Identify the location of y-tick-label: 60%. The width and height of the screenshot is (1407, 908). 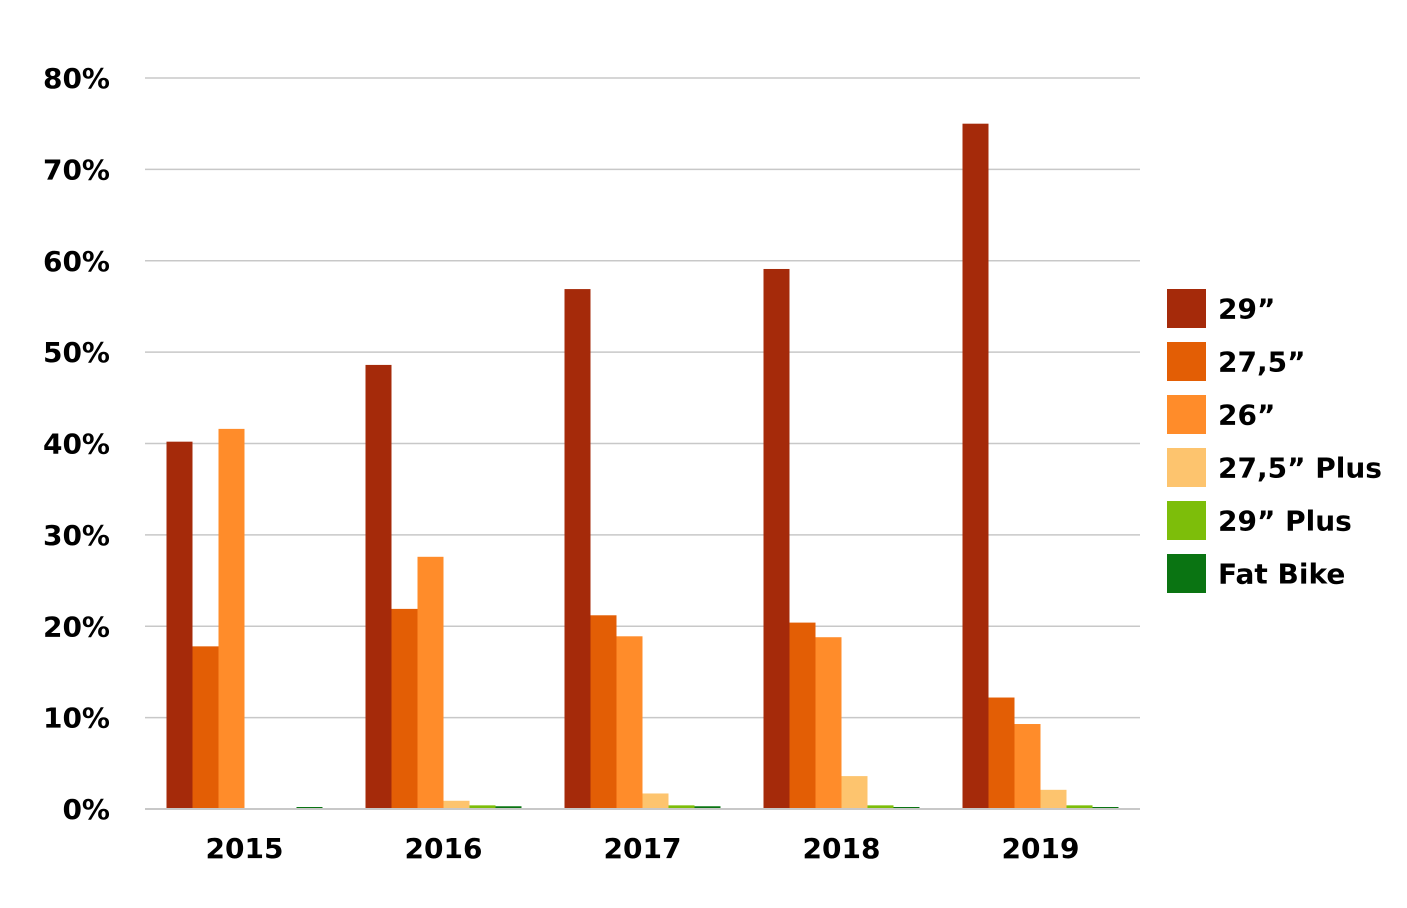
(76, 261).